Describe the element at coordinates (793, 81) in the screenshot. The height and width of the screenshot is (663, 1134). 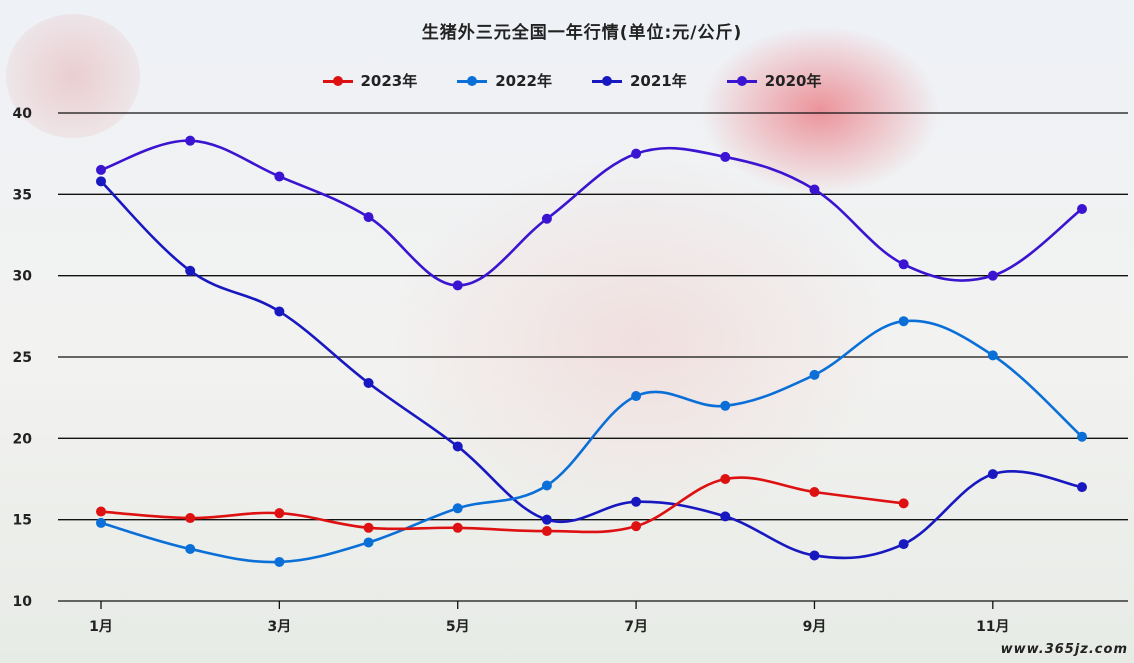
I see `legend-label-2020: 2020年` at that location.